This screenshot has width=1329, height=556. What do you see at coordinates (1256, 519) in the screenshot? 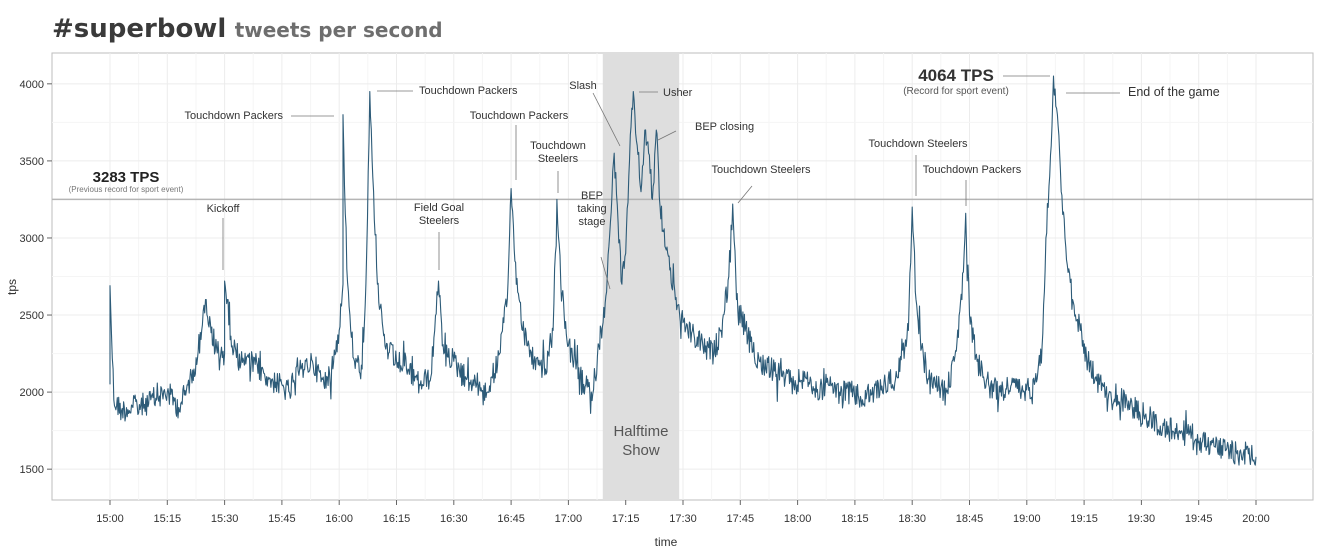
I see `x-tick-label-20: 20:00` at bounding box center [1256, 519].